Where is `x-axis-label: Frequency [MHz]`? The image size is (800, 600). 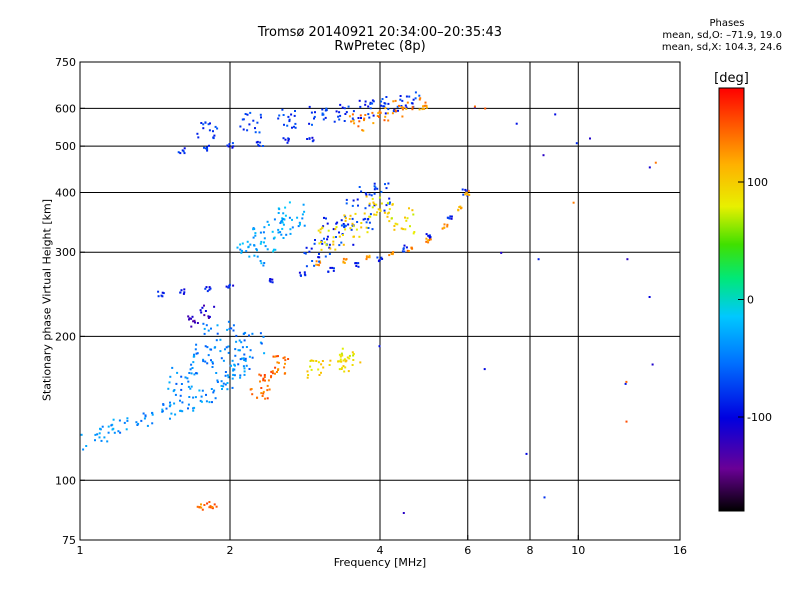 x-axis-label: Frequency [MHz] is located at coordinates (380, 562).